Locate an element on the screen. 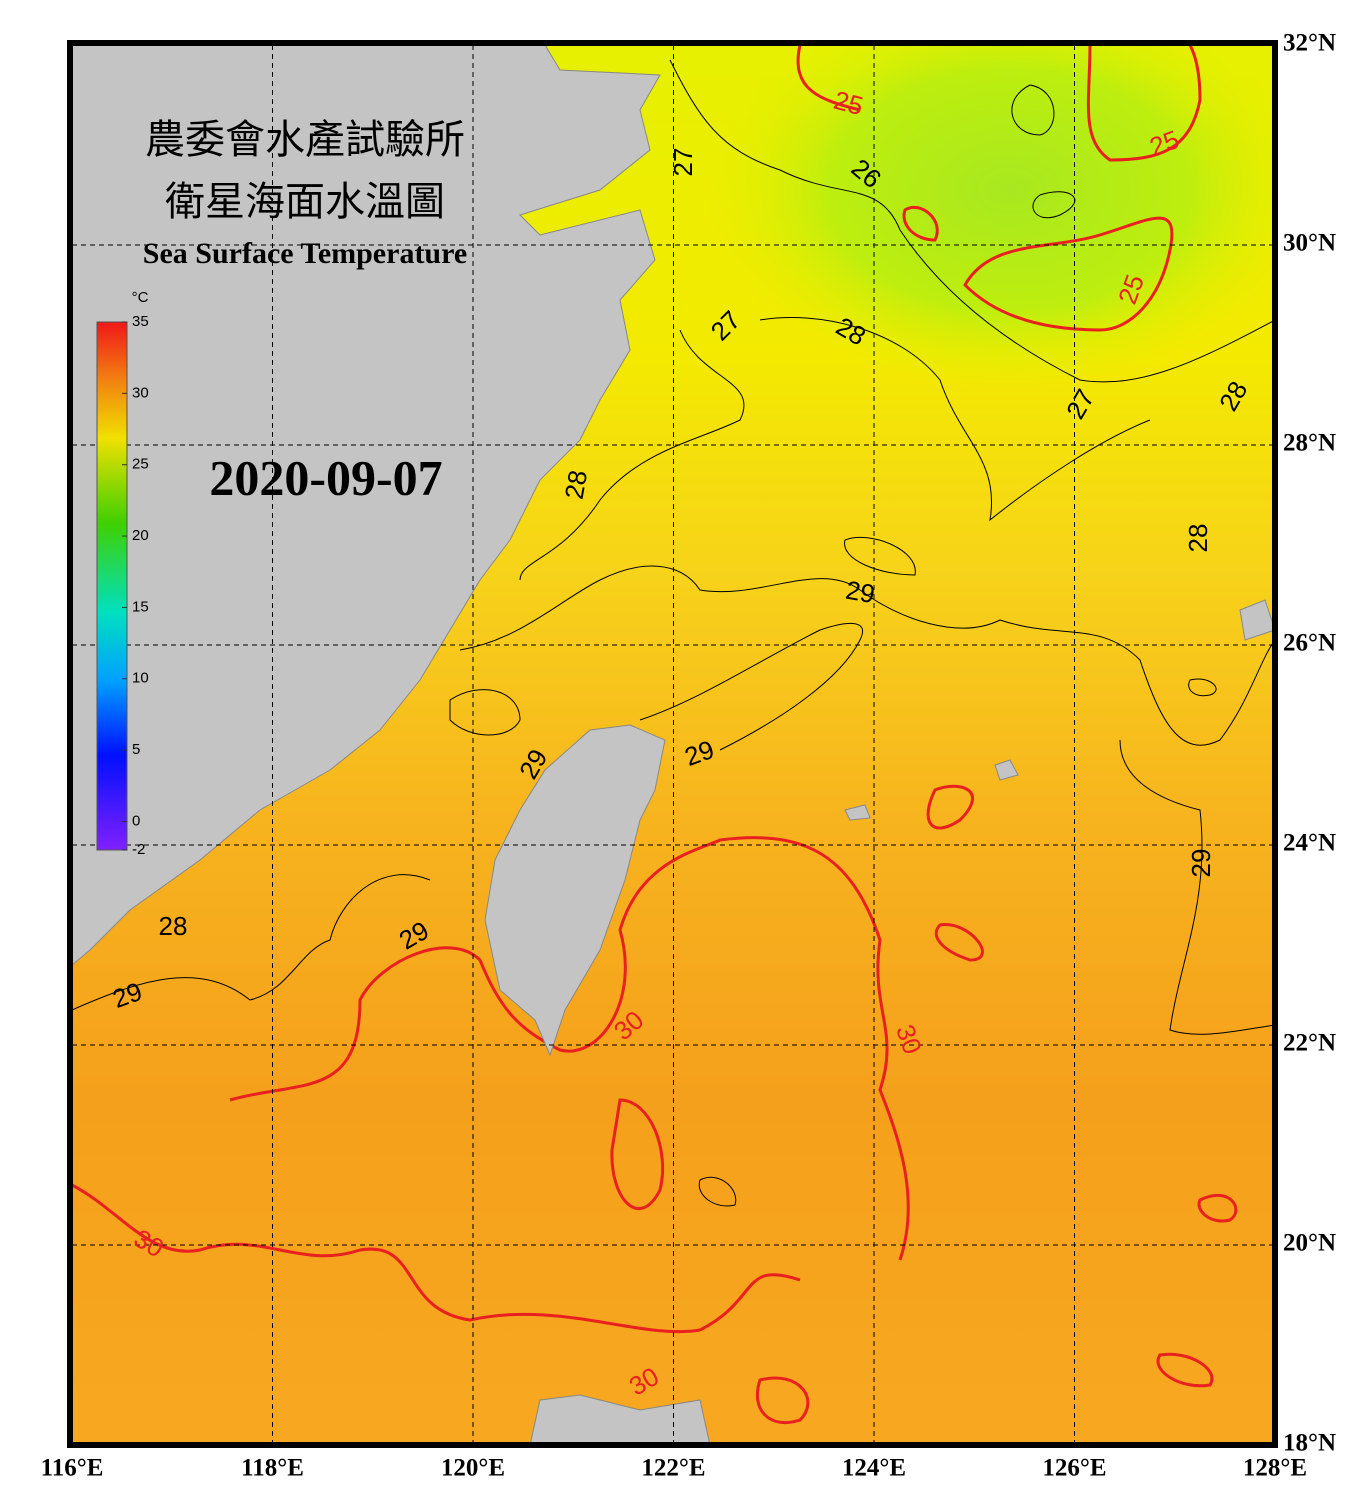 The height and width of the screenshot is (1505, 1350). colorbar-unit: °C is located at coordinates (140, 297).